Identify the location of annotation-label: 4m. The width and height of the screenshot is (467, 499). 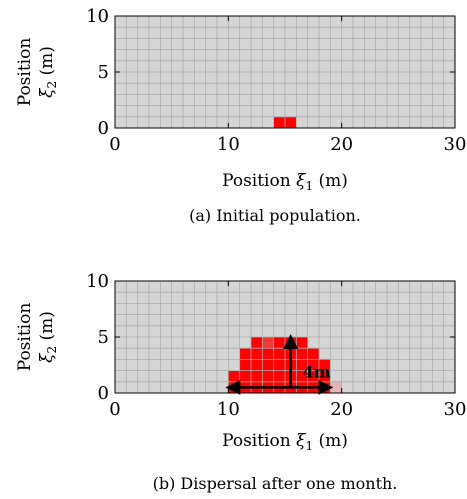
(317, 371).